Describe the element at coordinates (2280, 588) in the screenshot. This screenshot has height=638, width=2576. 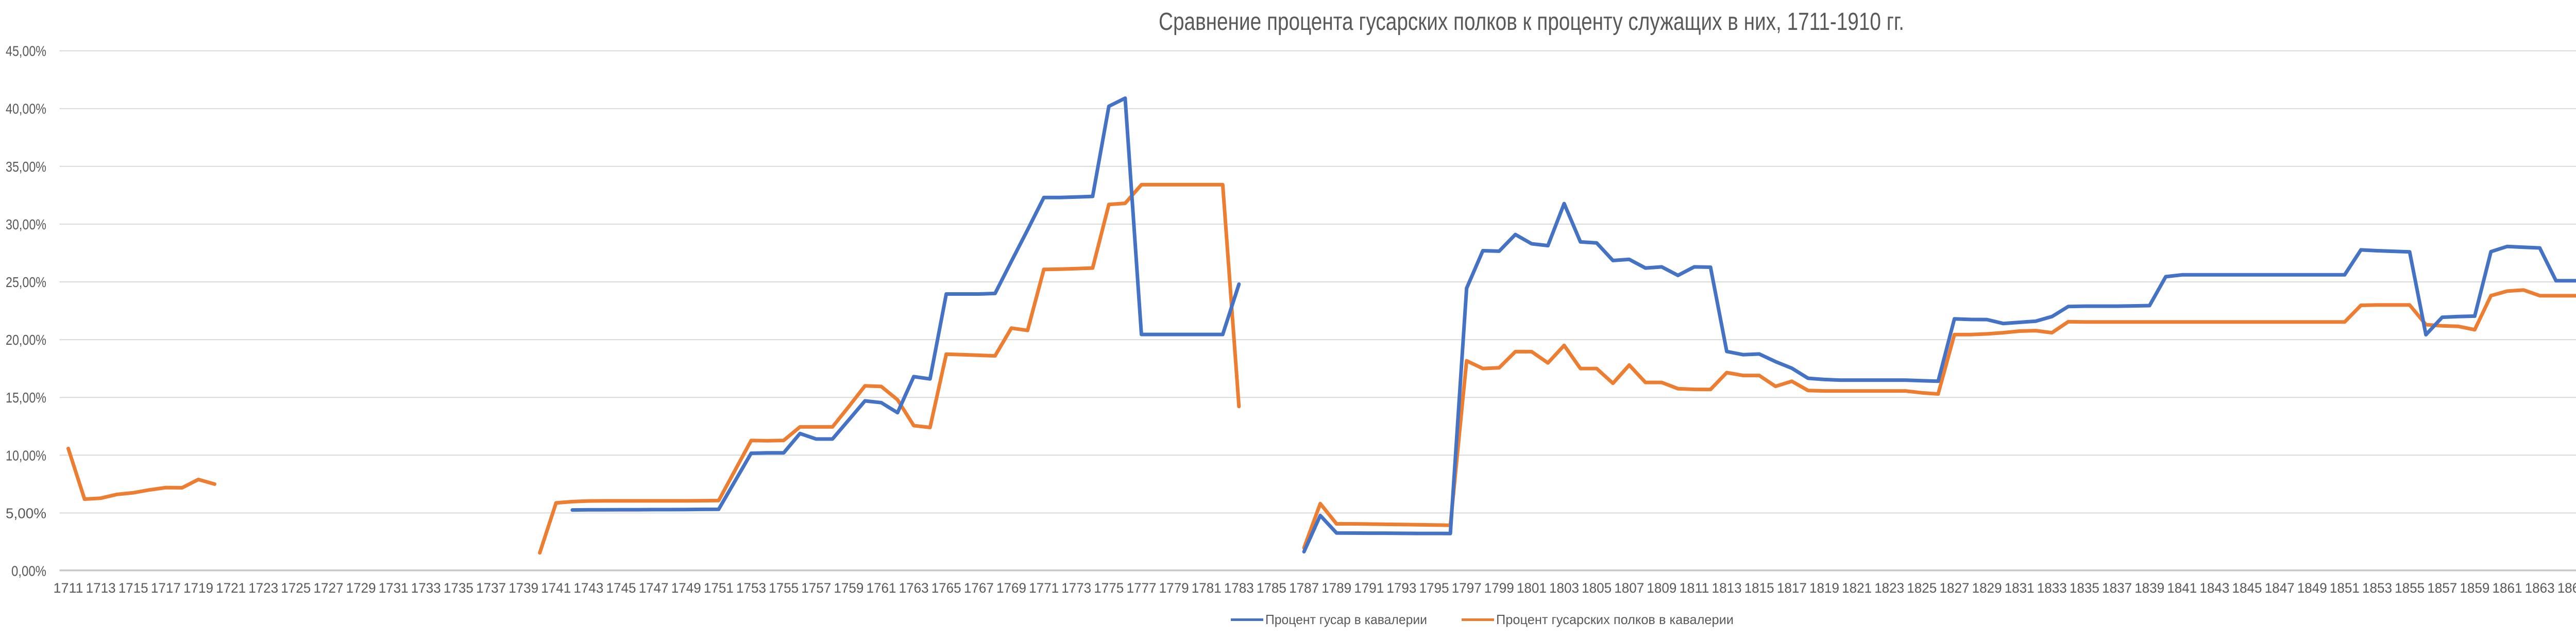
I see `svg-text: 1847` at that location.